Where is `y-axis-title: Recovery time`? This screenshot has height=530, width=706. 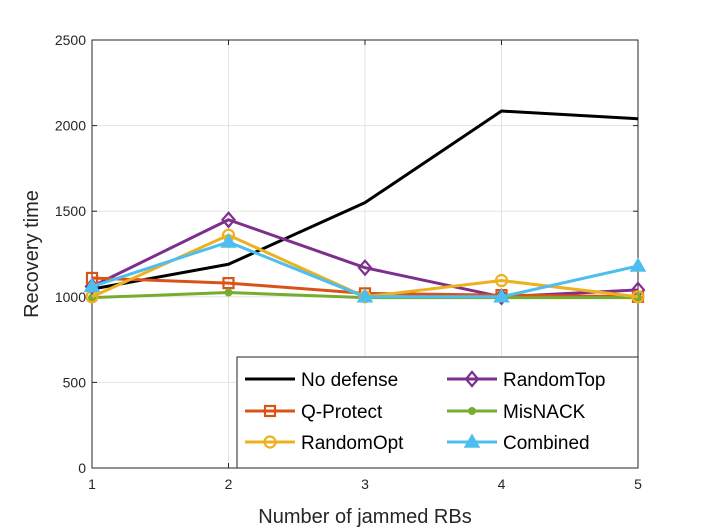
y-axis-title: Recovery time is located at coordinates (32, 254).